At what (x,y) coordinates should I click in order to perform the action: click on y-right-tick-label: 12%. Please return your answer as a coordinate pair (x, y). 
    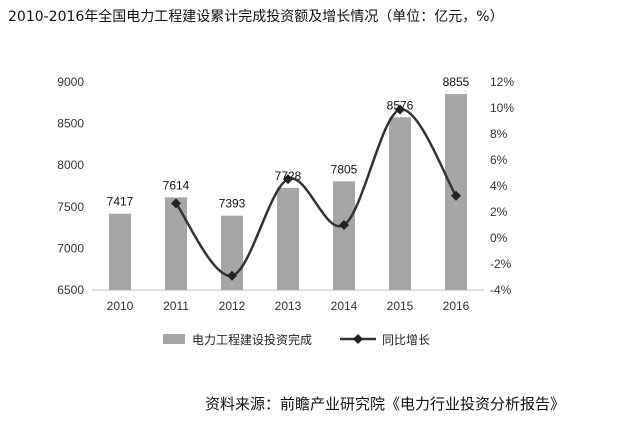
    Looking at the image, I should click on (502, 82).